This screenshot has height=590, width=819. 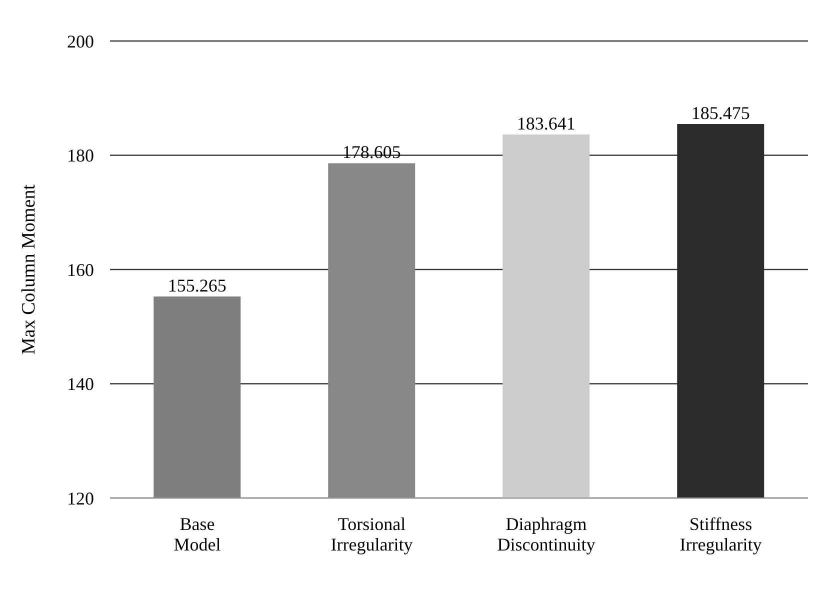 What do you see at coordinates (80, 156) in the screenshot?
I see `y-tick-label: 180` at bounding box center [80, 156].